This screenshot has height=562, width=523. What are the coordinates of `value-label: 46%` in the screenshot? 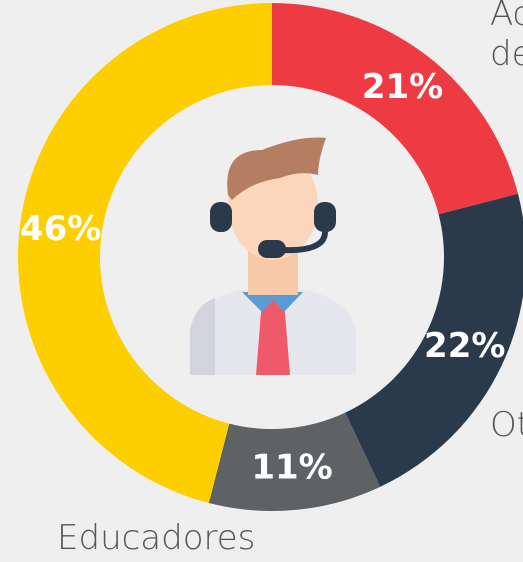 It's located at (60, 229).